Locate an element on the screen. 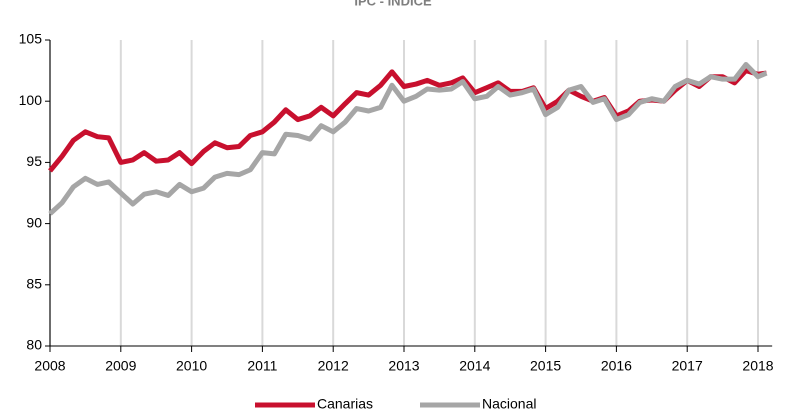 The image size is (787, 414). x-tick-label: 2011 is located at coordinates (262, 366).